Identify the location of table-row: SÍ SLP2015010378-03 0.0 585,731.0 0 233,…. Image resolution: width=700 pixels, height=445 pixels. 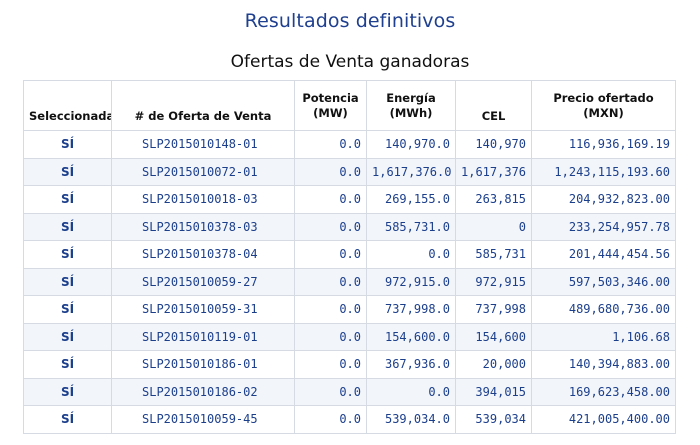
(349, 226).